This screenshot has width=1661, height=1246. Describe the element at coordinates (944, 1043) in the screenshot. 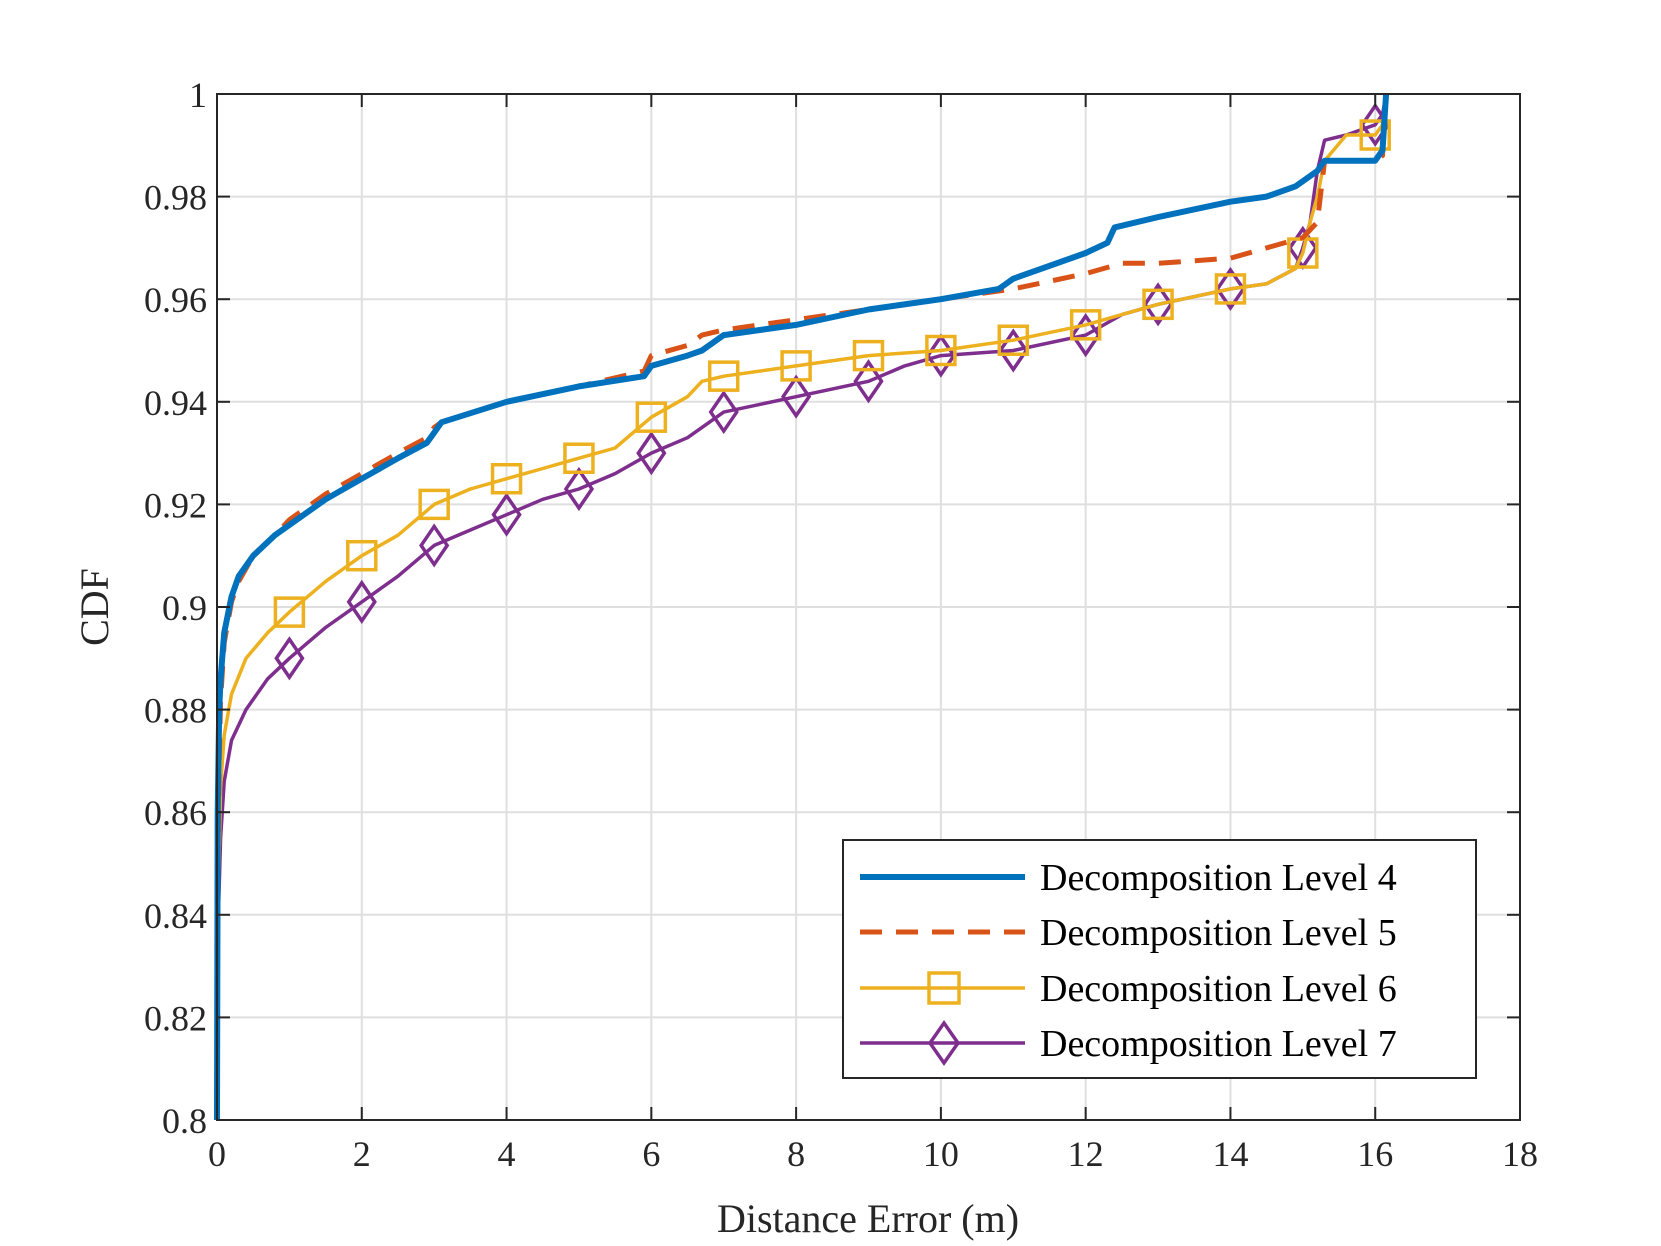

I see `legend-diamond-marker` at that location.